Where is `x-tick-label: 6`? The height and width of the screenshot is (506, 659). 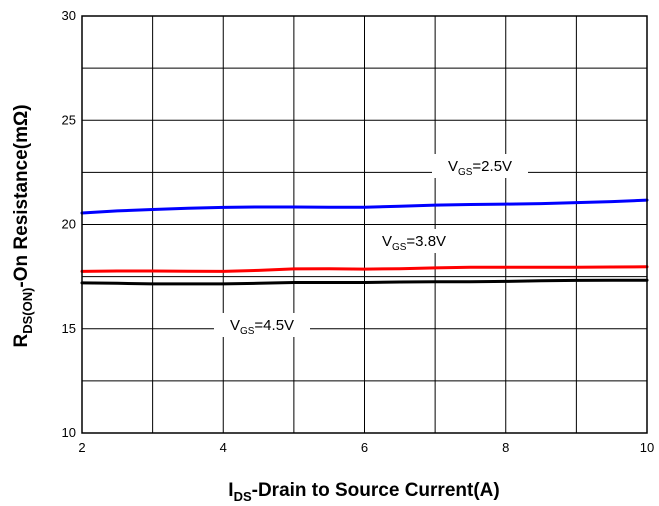 x-tick-label: 6 is located at coordinates (364, 447).